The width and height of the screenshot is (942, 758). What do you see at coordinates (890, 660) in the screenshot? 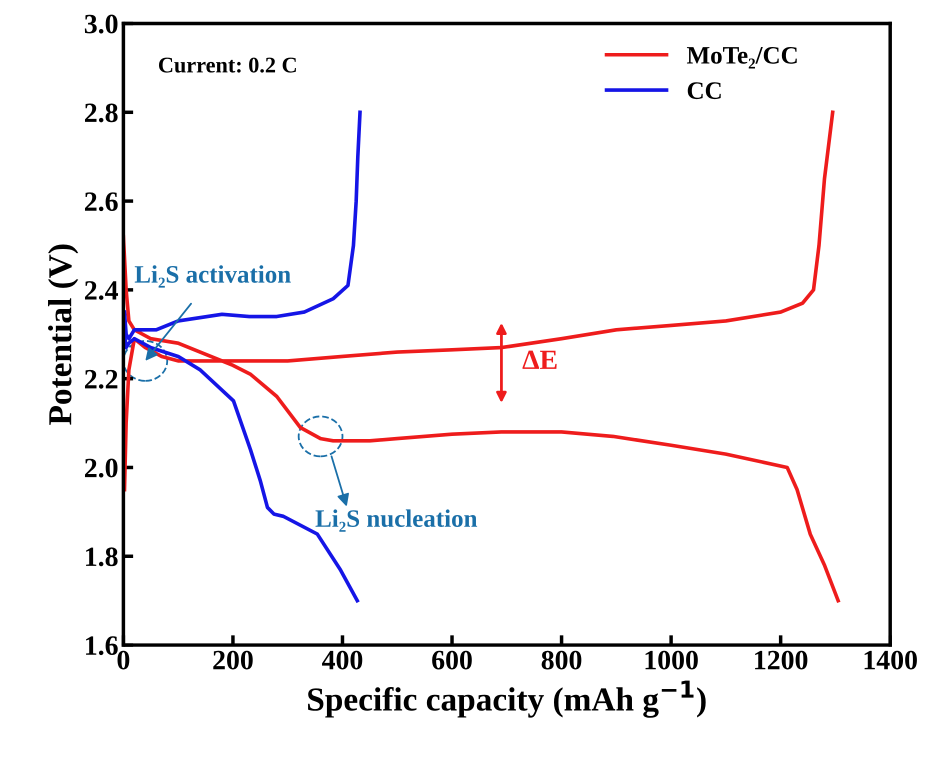
I see `x-tick-label: 1400` at bounding box center [890, 660].